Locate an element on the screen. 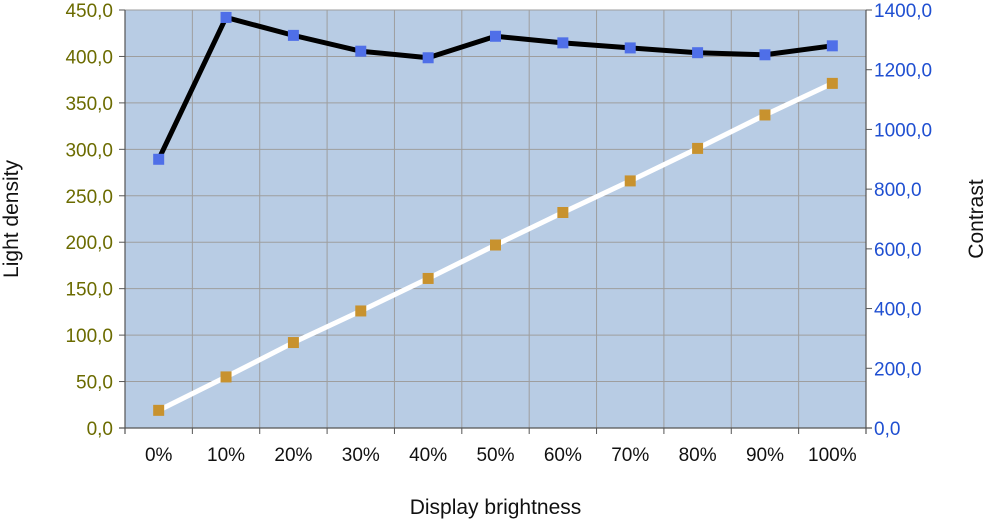 The image size is (1000, 521). y-tick-label-right: 200,0 is located at coordinates (898, 369).